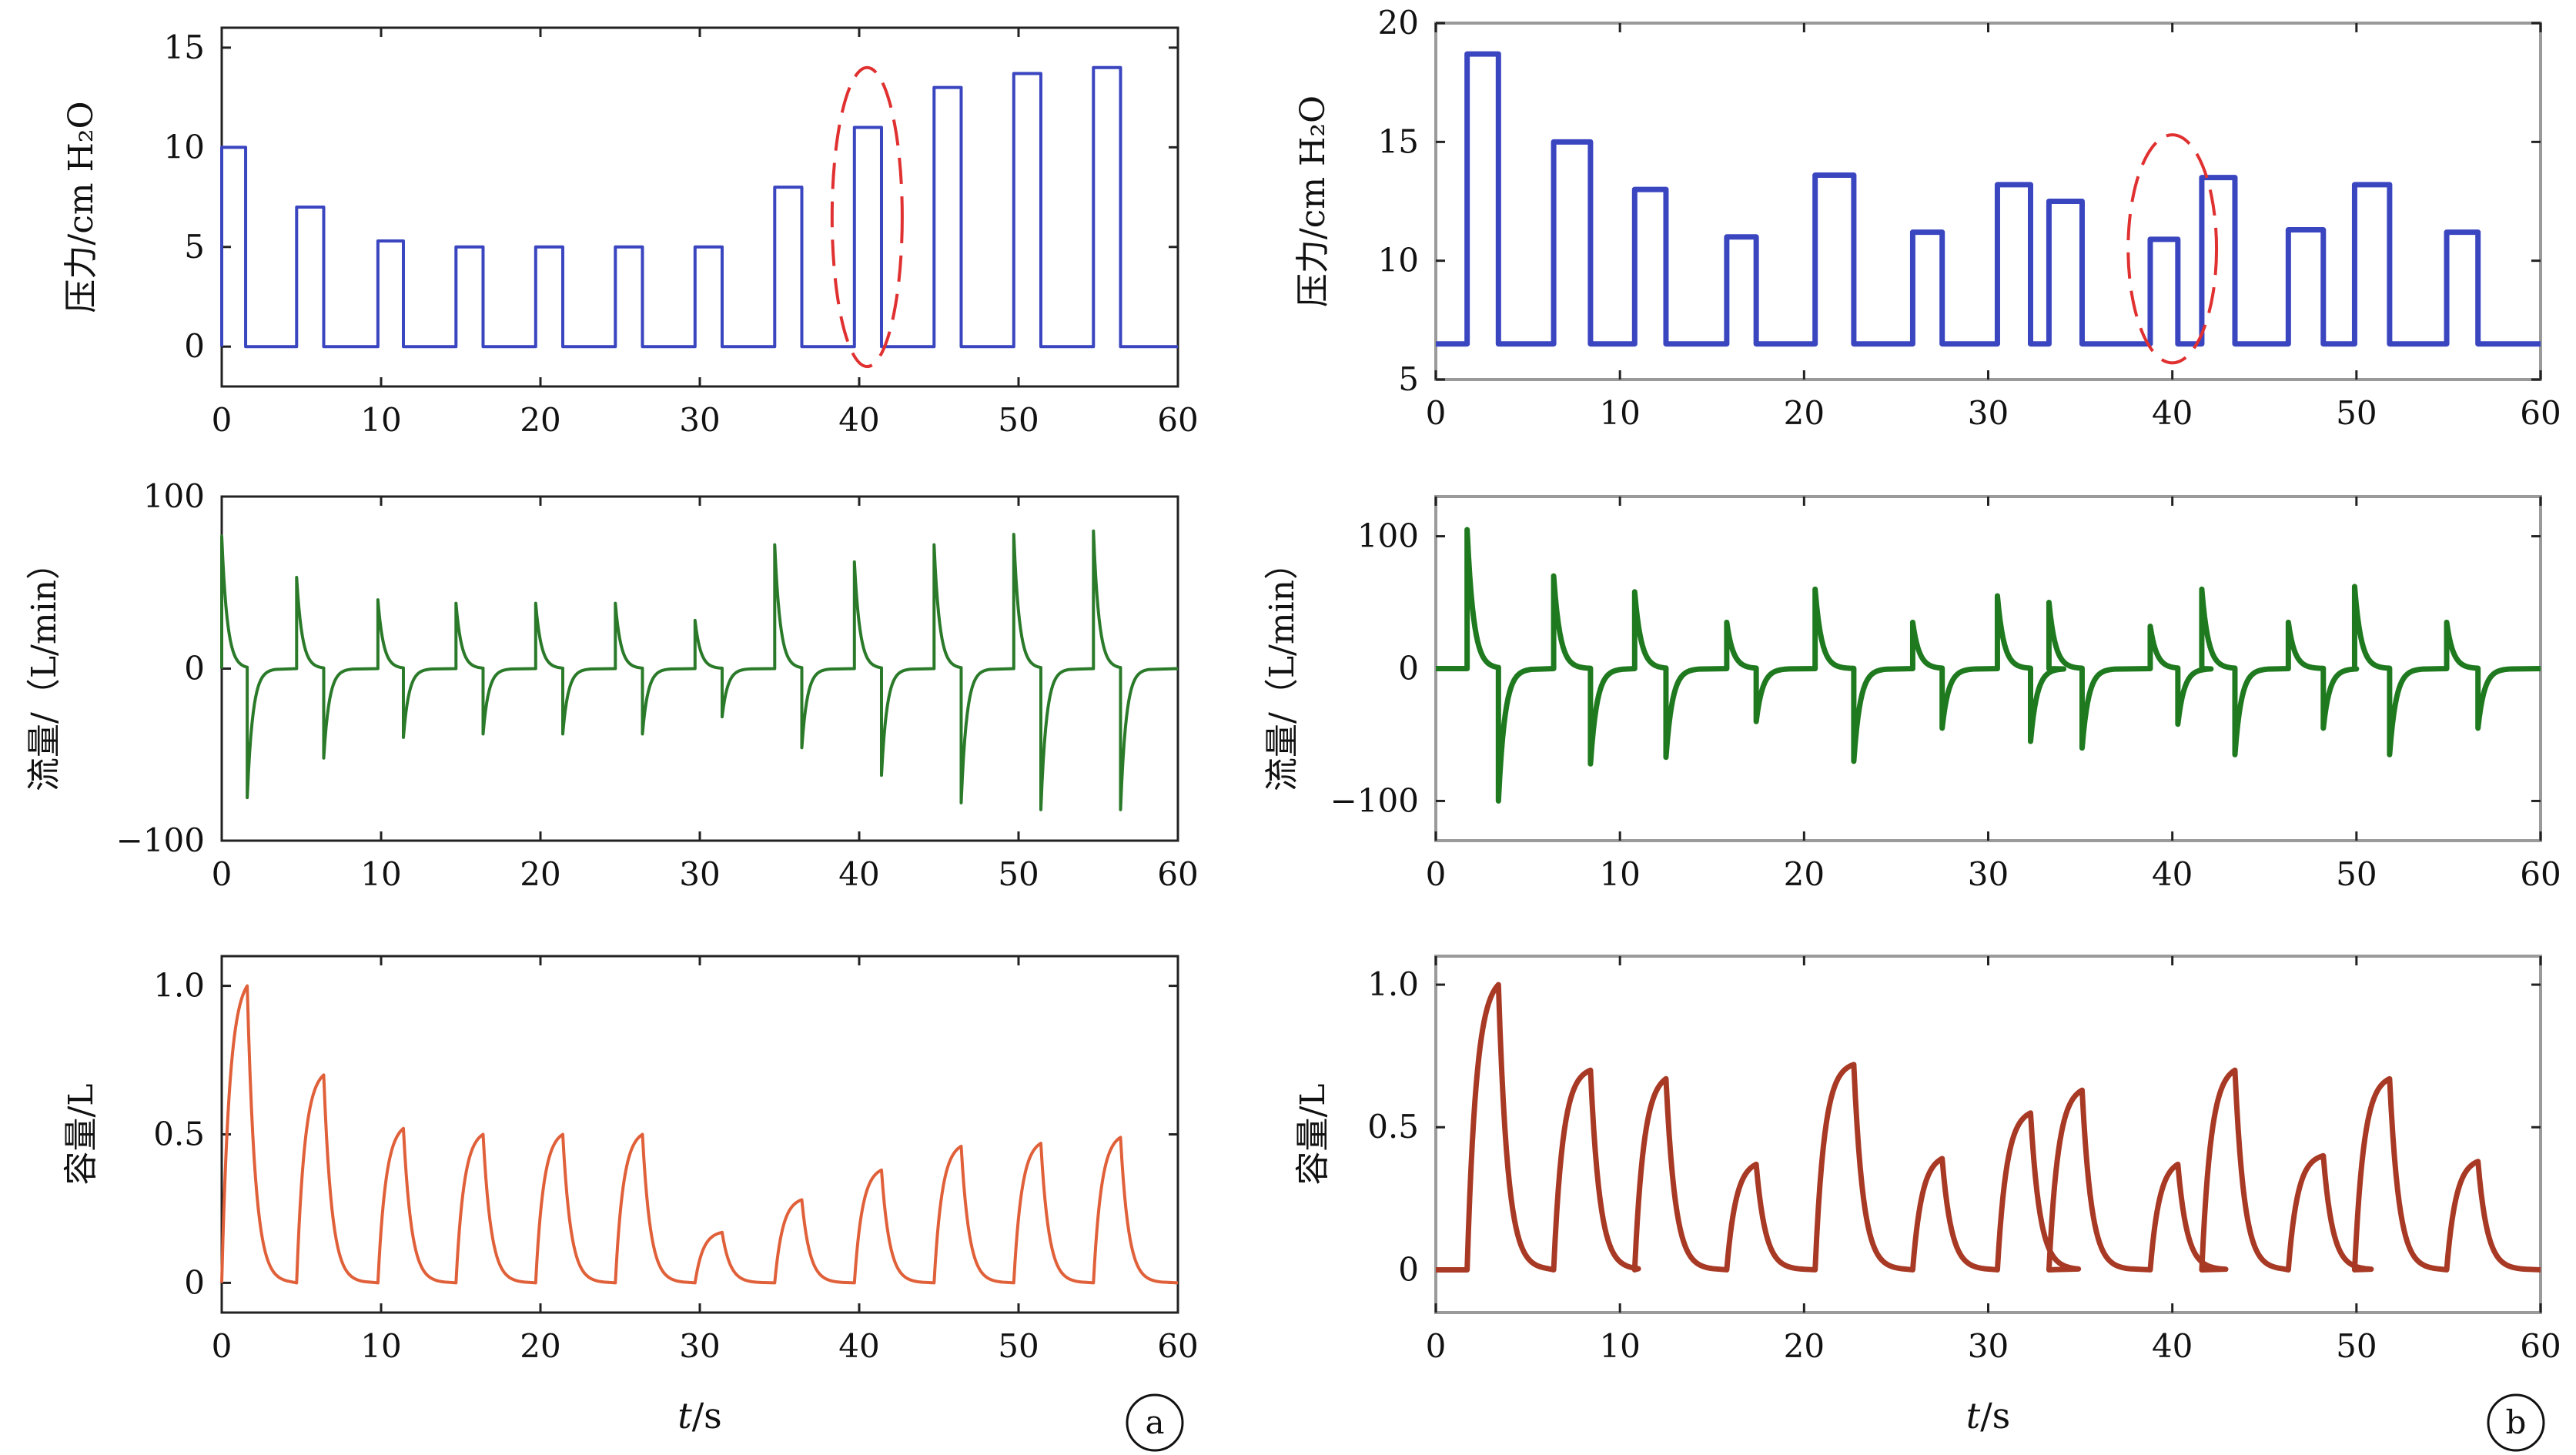 The image size is (2576, 1455). I want to click on chart-a-pressure: 0 10 20 30 40 50 60 0 5 10 15 压力/cm H₂O, so click(630, 233).